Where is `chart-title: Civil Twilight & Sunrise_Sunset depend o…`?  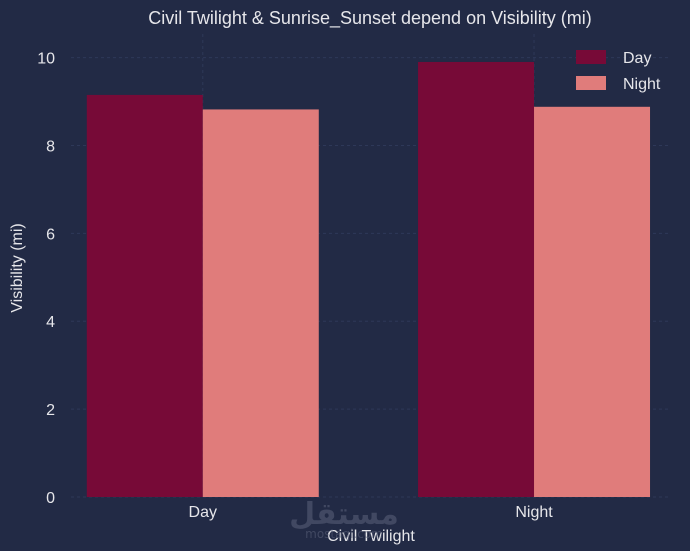 chart-title: Civil Twilight & Sunrise_Sunset depend o… is located at coordinates (370, 18).